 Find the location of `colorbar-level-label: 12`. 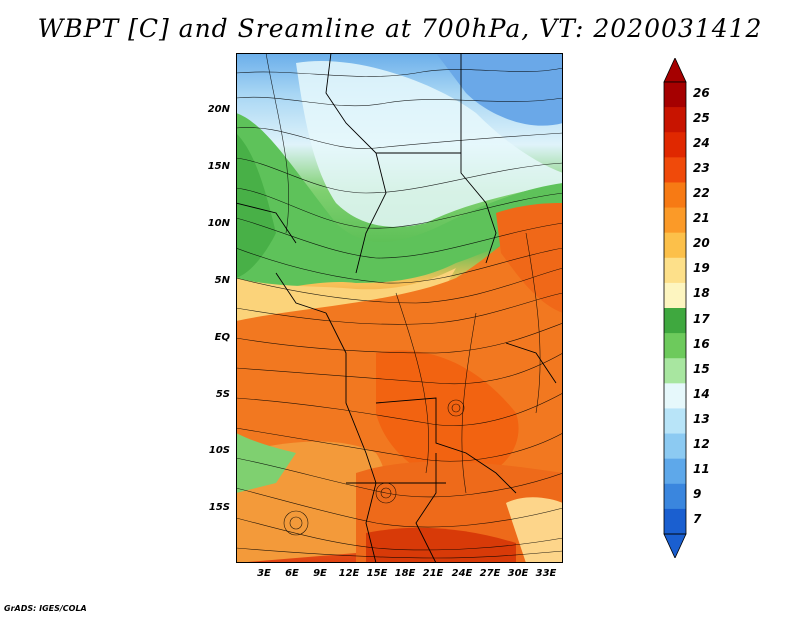

colorbar-level-label: 12 is located at coordinates (701, 444).